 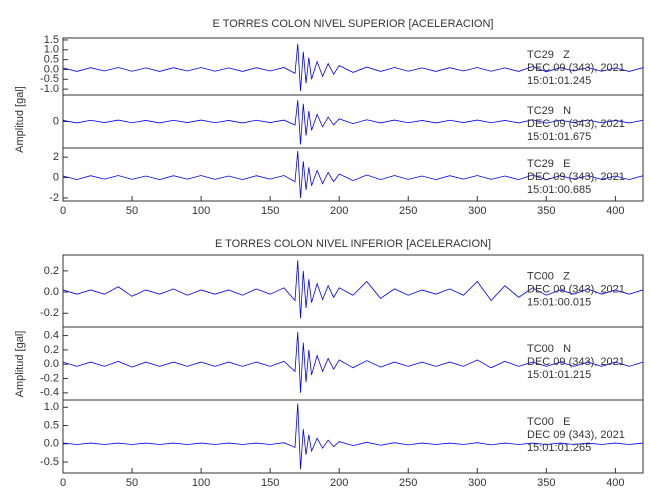 What do you see at coordinates (548, 277) in the screenshot?
I see `station-label: TC00 Z` at bounding box center [548, 277].